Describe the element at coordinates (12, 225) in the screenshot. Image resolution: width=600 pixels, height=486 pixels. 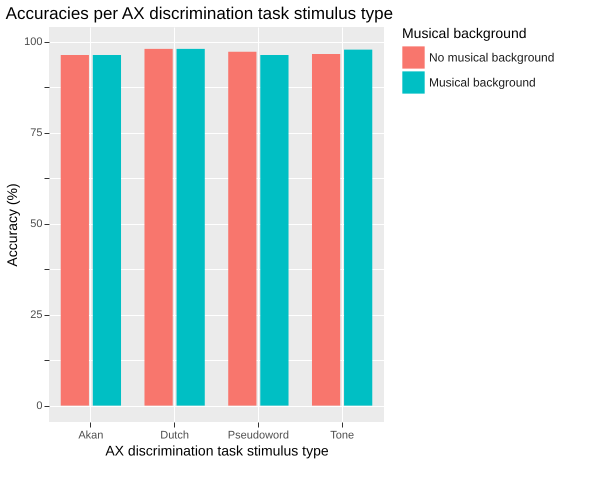
I see `y-axis-title: Accuracy (%)` at that location.